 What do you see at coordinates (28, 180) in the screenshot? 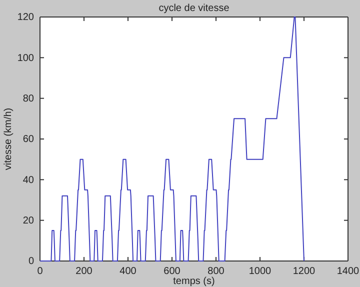
I see `y-tick-label: 40` at bounding box center [28, 180].